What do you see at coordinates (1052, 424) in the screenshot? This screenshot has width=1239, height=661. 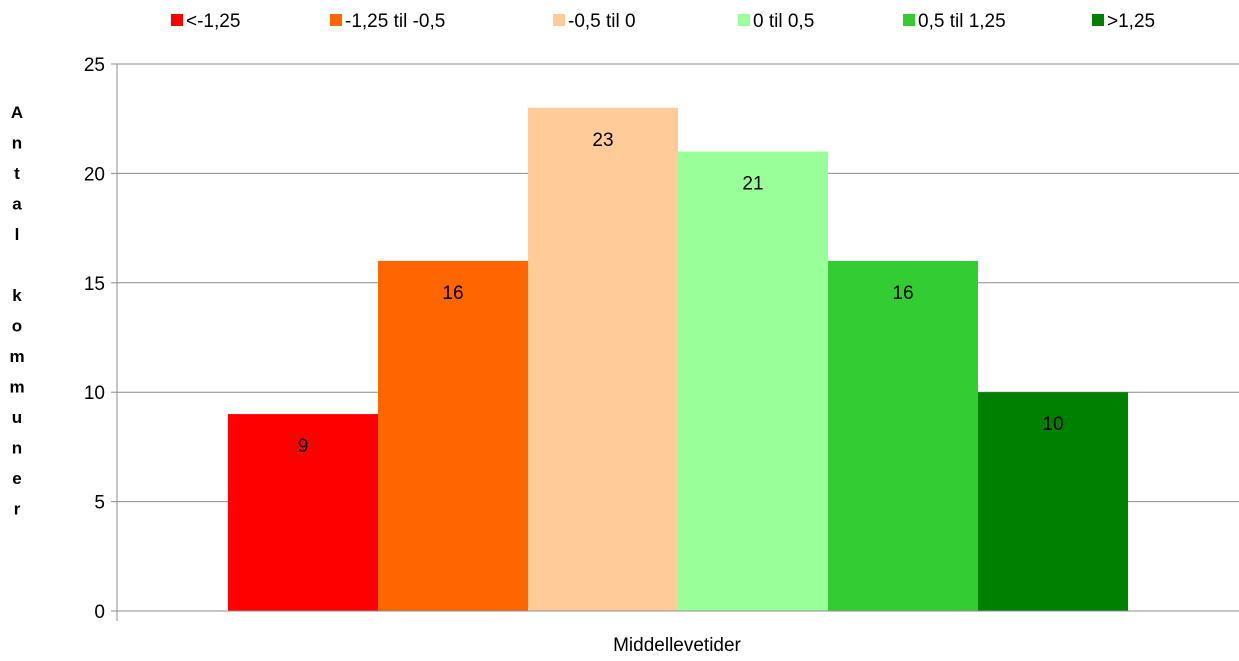 I see `data-label: 10` at bounding box center [1052, 424].